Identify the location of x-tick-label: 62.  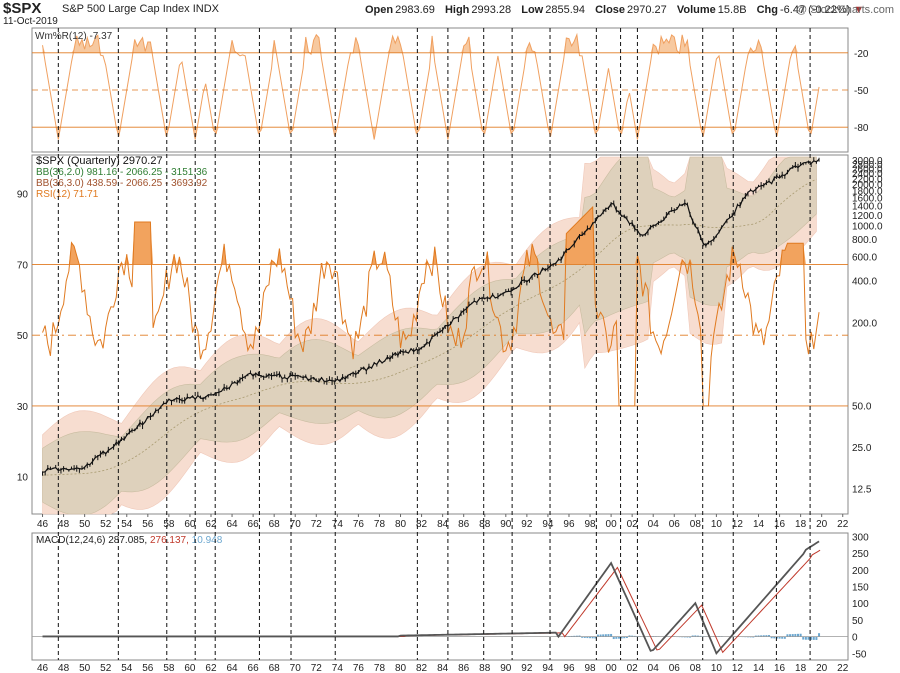
(211, 524).